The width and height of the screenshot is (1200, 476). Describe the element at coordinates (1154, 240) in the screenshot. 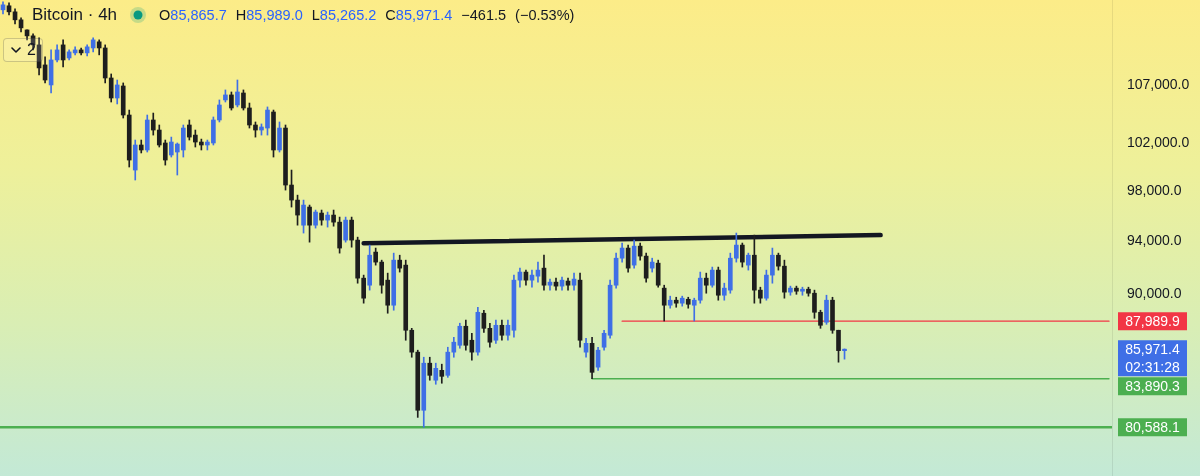

I see `y-tick-label: 94,000.0` at that location.